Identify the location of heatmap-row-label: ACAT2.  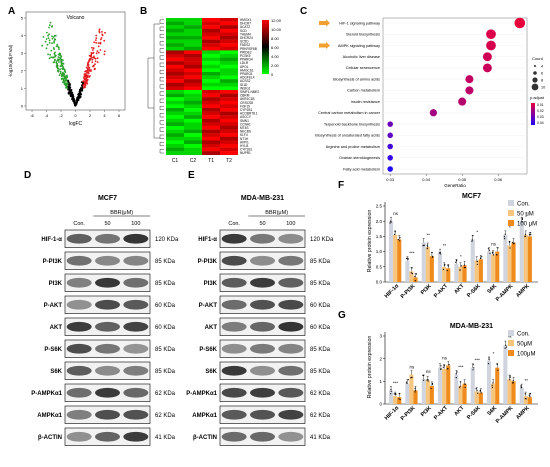
(245, 27).